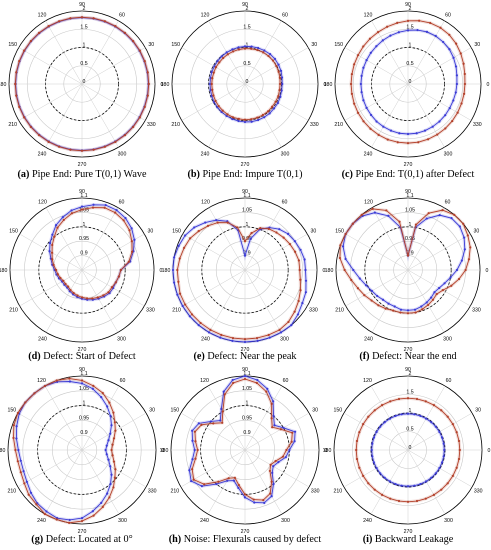 The width and height of the screenshot is (491, 550). I want to click on caption-text: Pipe End: T(0,1) after Defect, so click(413, 174).